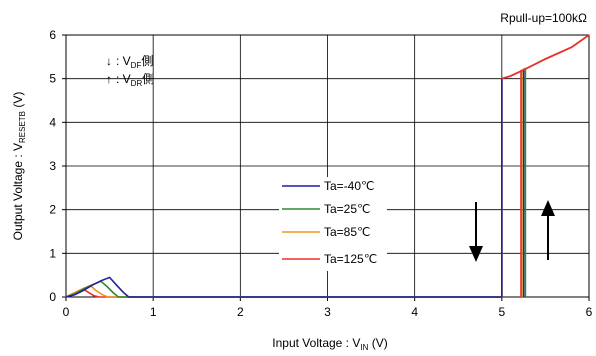  Describe the element at coordinates (476, 232) in the screenshot. I see `falling-arrow` at that location.